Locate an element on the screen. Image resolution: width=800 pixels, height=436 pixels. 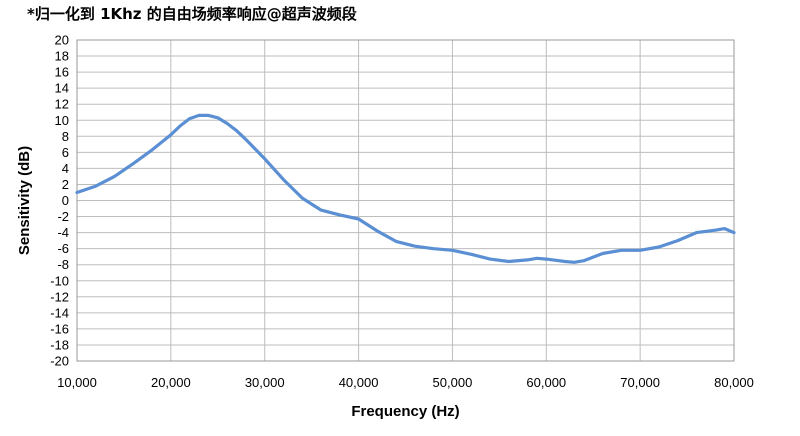
y-tick-label: -18 is located at coordinates (59, 344).